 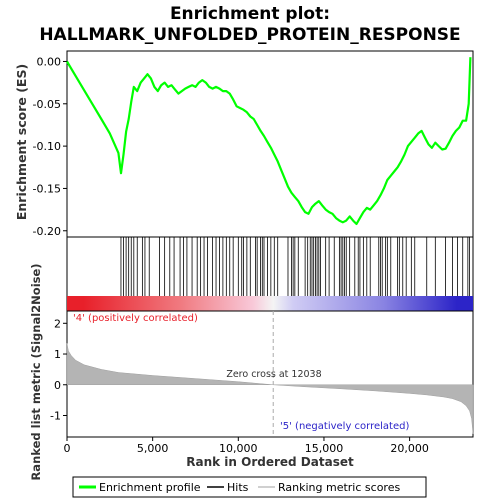 What do you see at coordinates (249, 487) in the screenshot?
I see `legend-box` at bounding box center [249, 487].